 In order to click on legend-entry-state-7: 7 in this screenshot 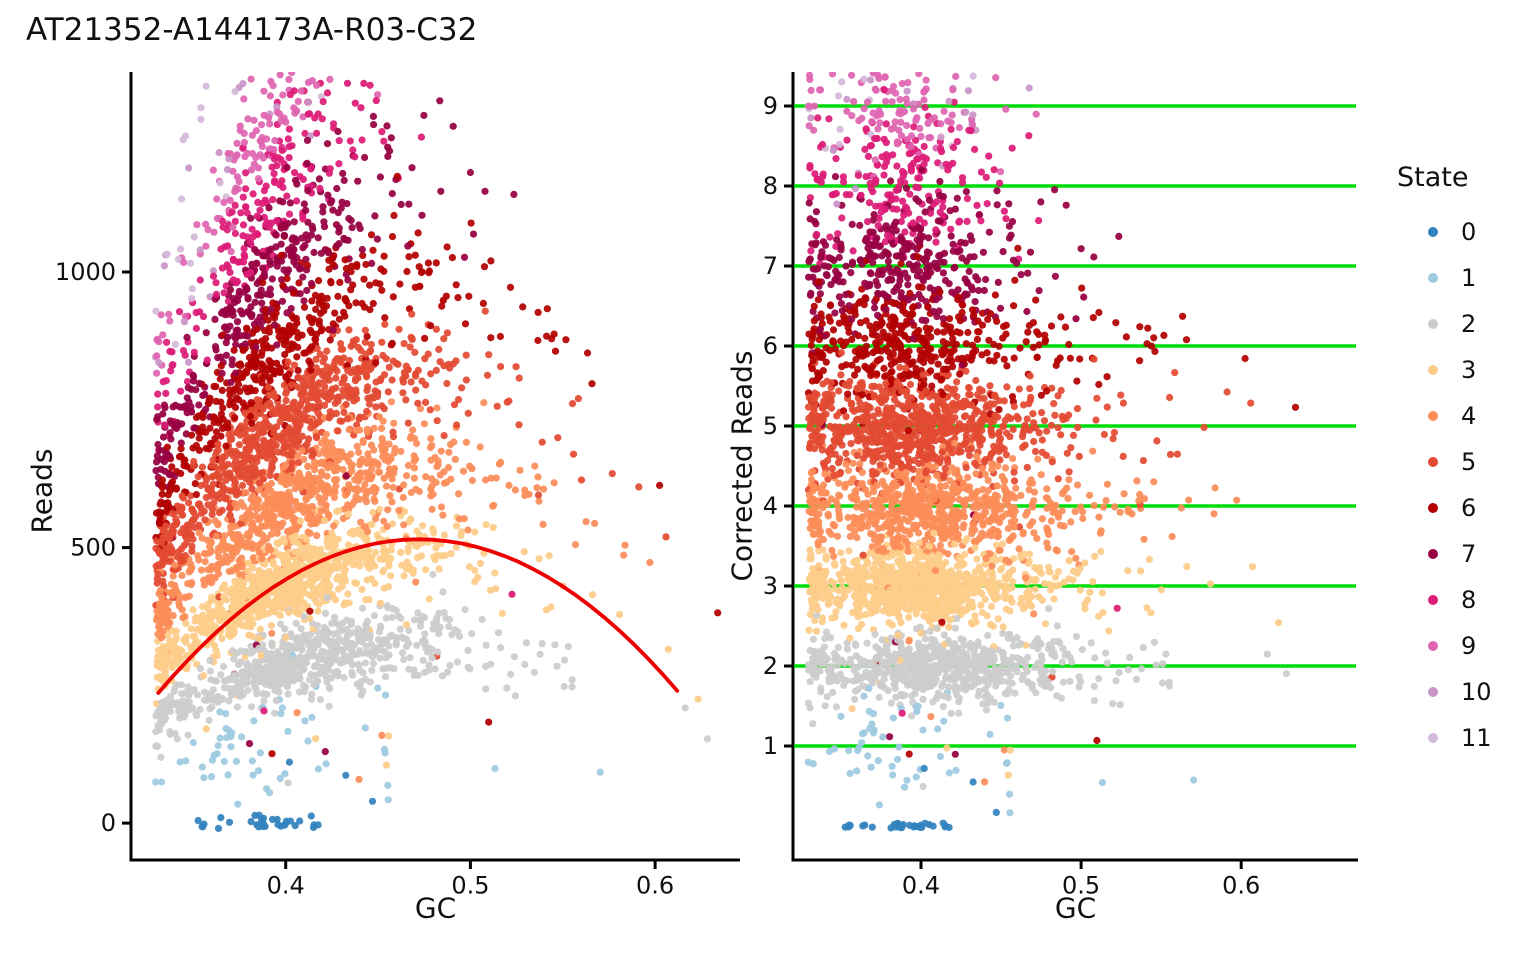, I will do `click(1444, 554)`.